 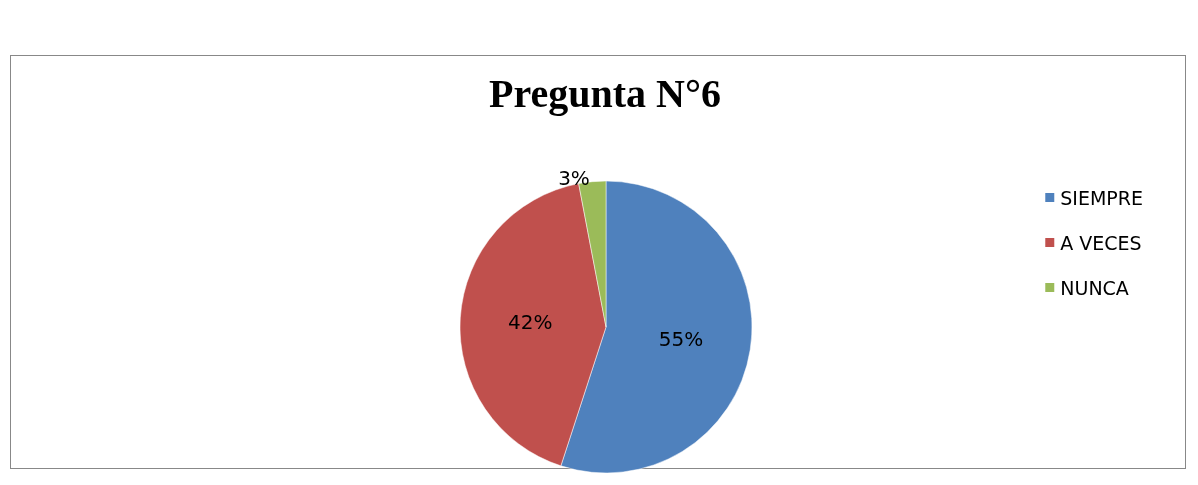 I want to click on legend-label: SIEMPRE, so click(x=1102, y=197).